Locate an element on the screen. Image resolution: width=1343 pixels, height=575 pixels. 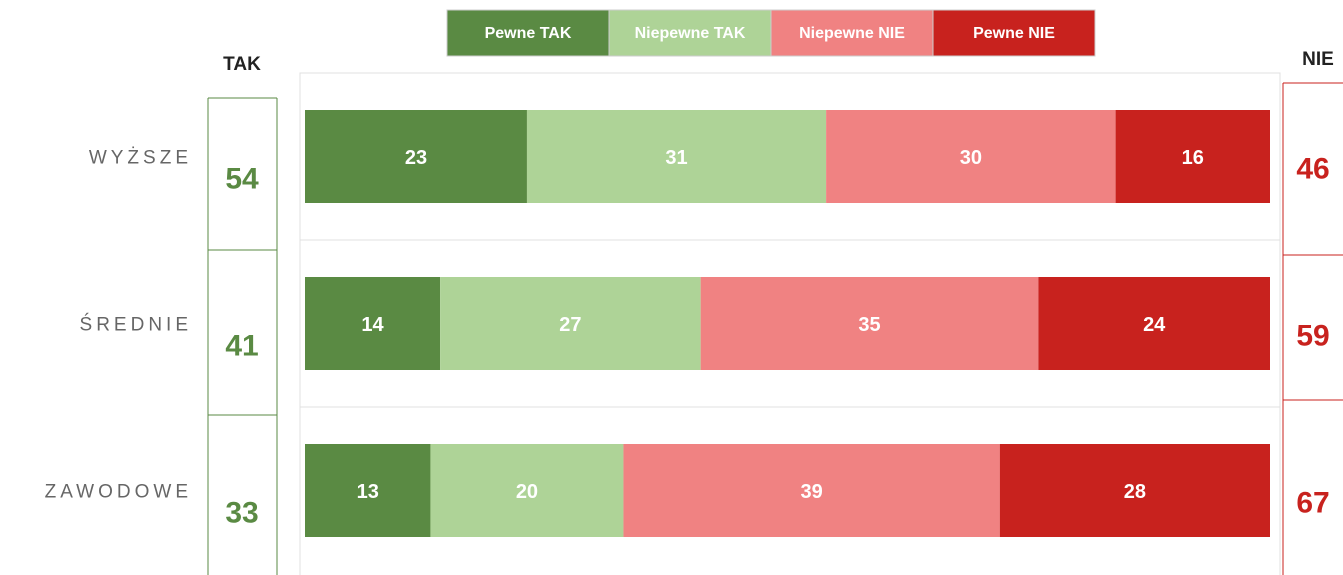
value-label: 31 is located at coordinates (676, 158).